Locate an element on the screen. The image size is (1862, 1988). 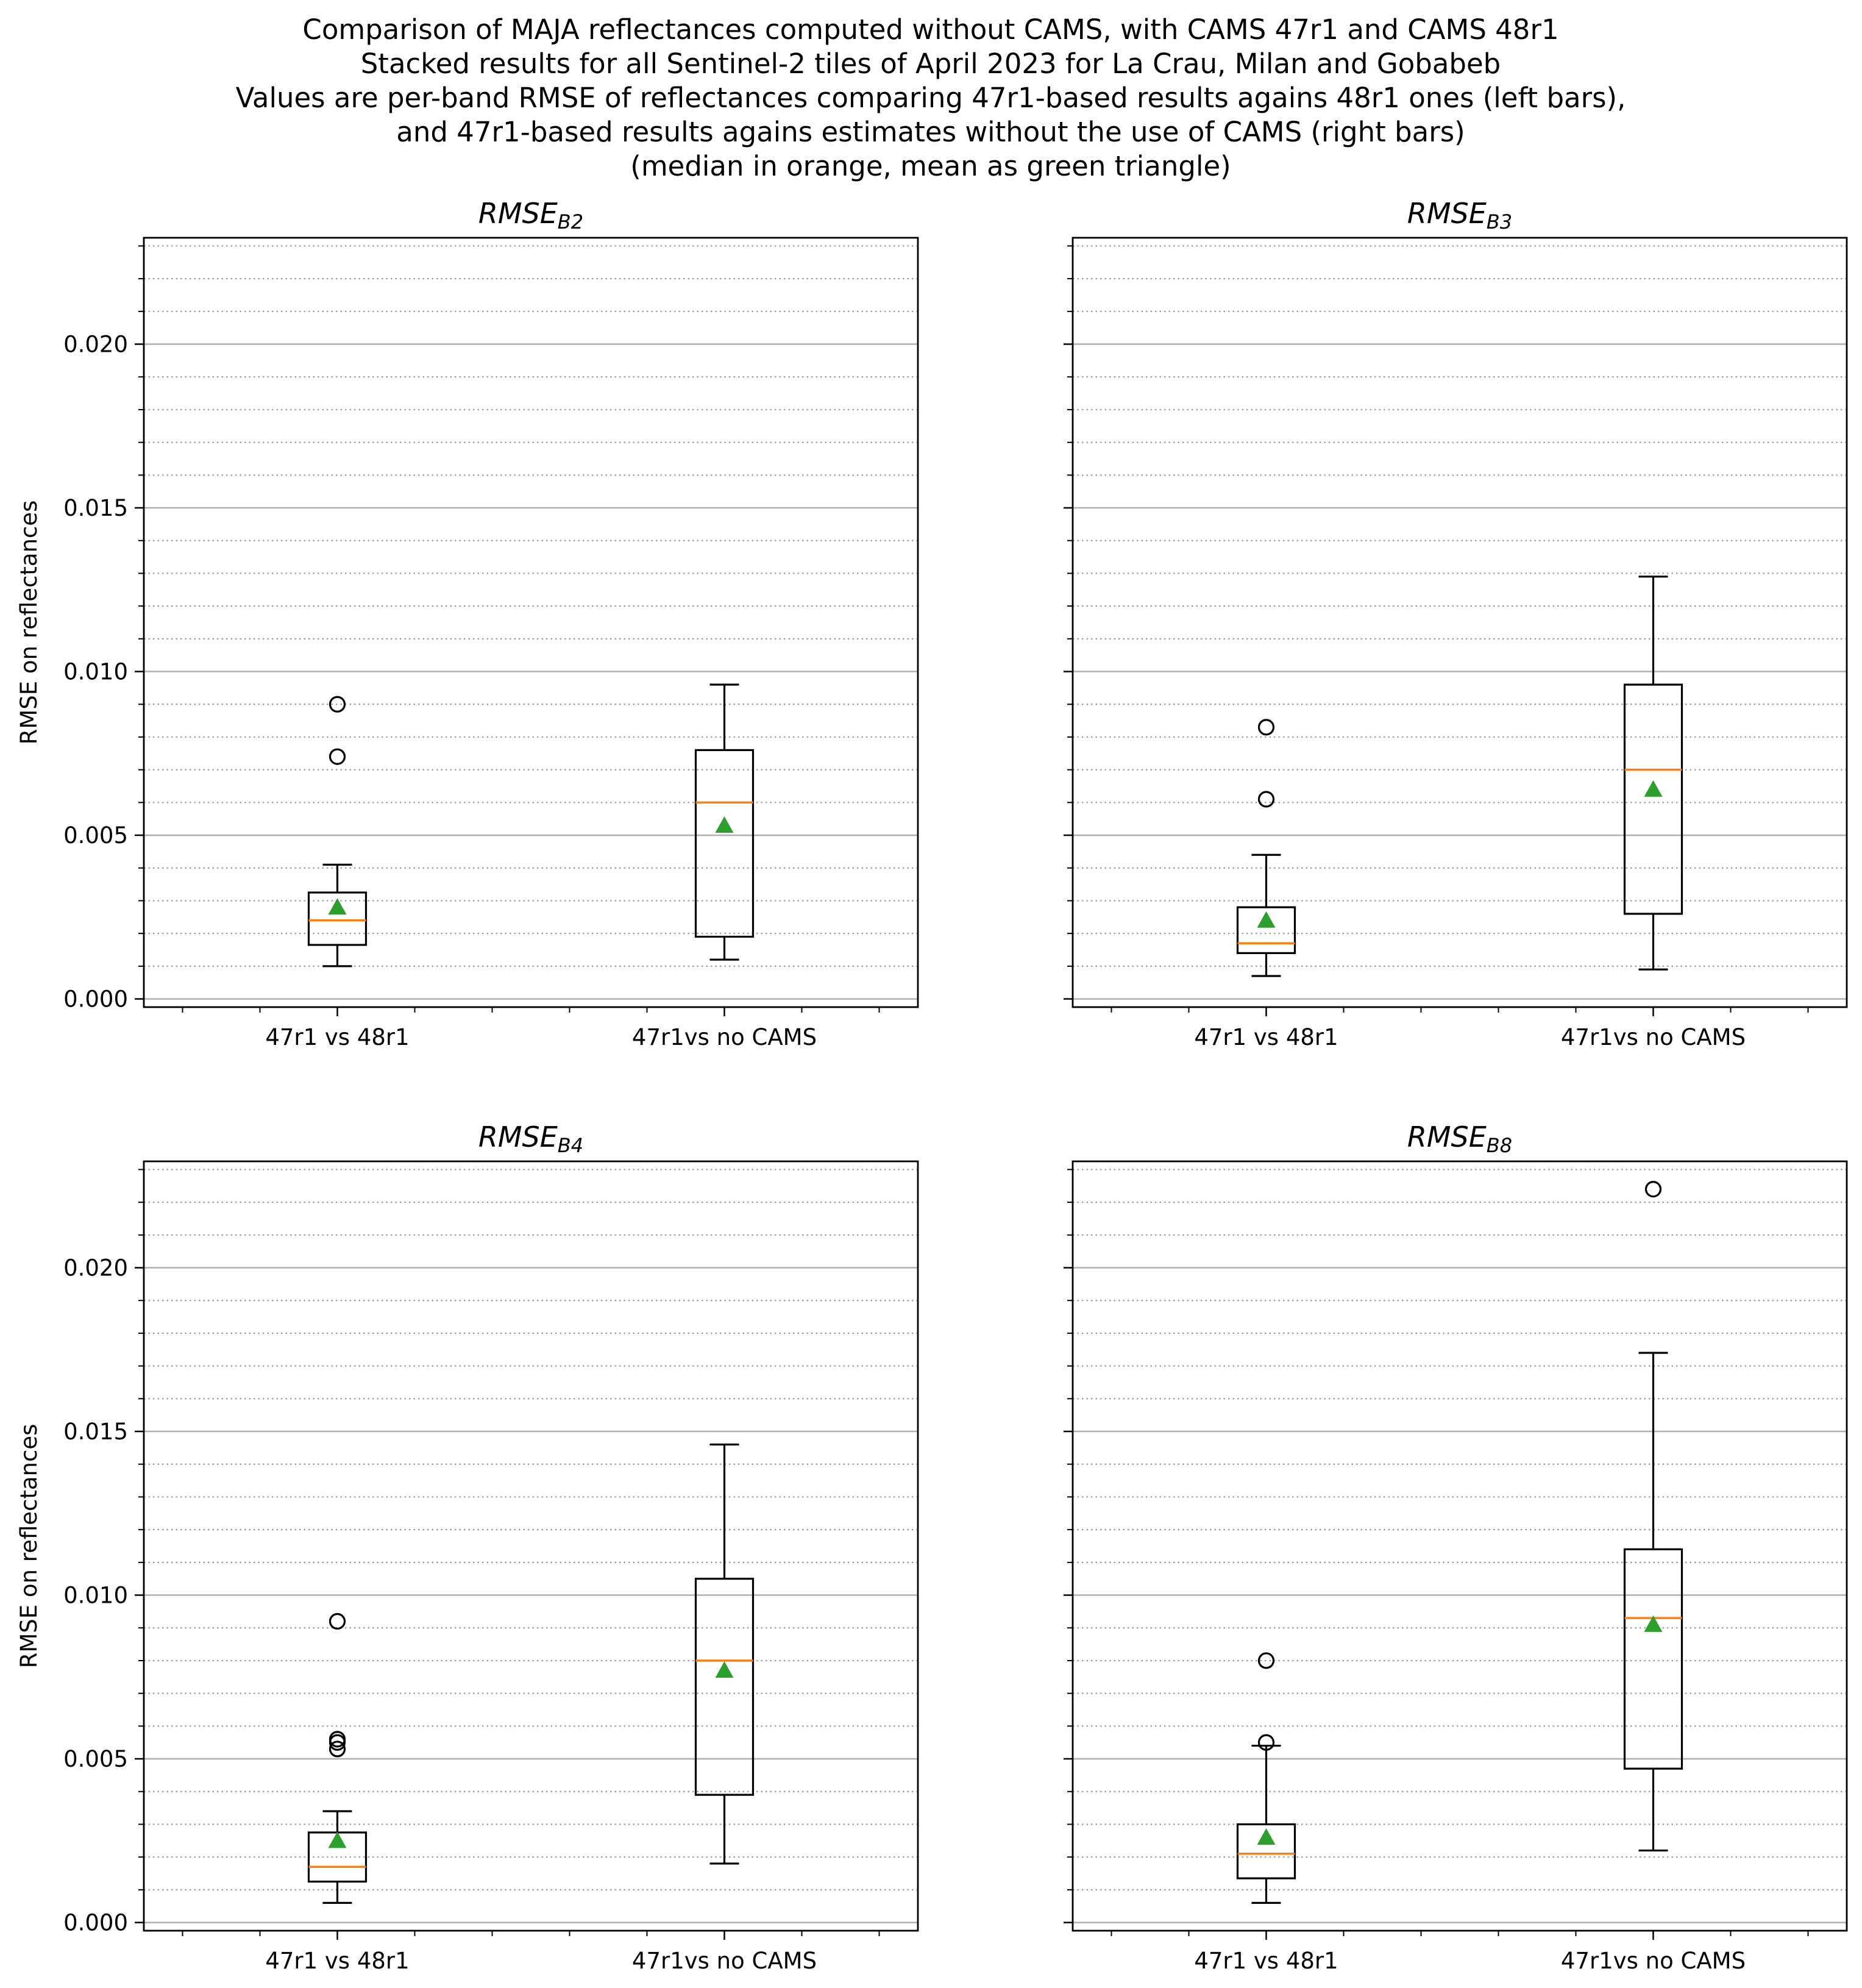
panel-title-subscript: B4 is located at coordinates (570, 1145).